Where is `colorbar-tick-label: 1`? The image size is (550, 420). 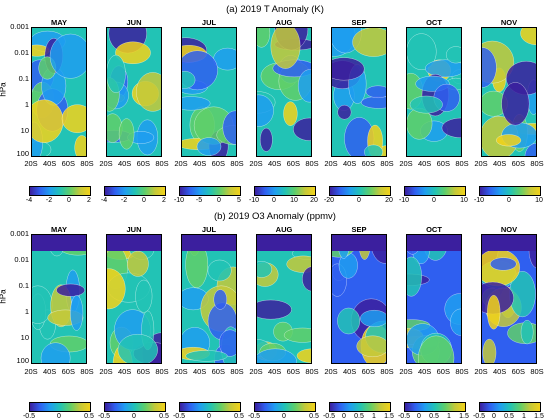 colorbar-tick-label: 1 is located at coordinates (374, 416).